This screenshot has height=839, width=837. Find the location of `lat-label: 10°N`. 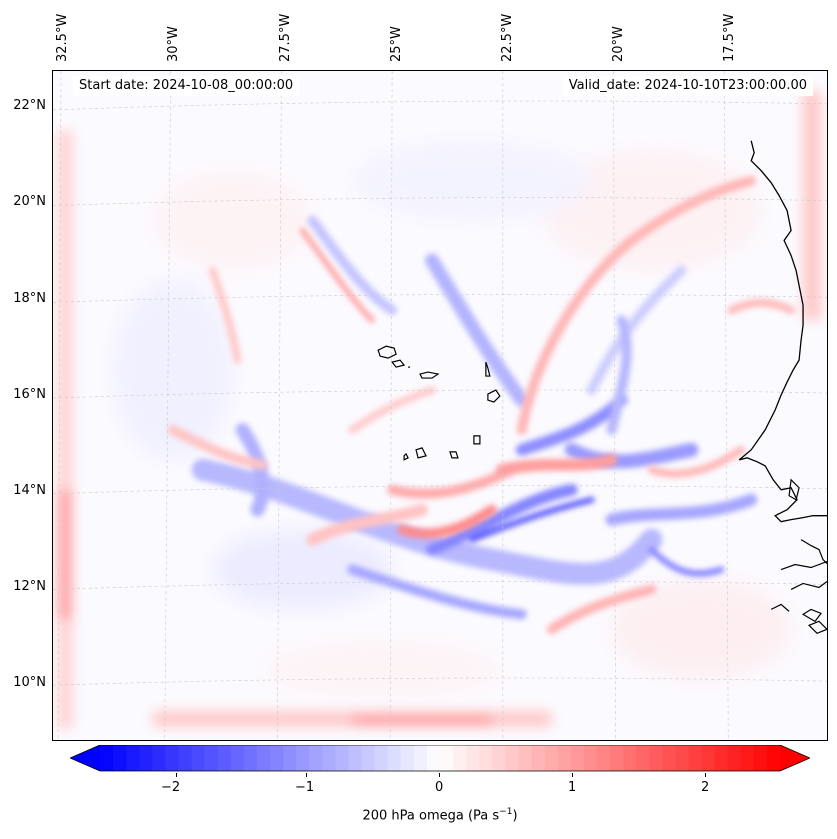

lat-label: 10°N is located at coordinates (29, 682).